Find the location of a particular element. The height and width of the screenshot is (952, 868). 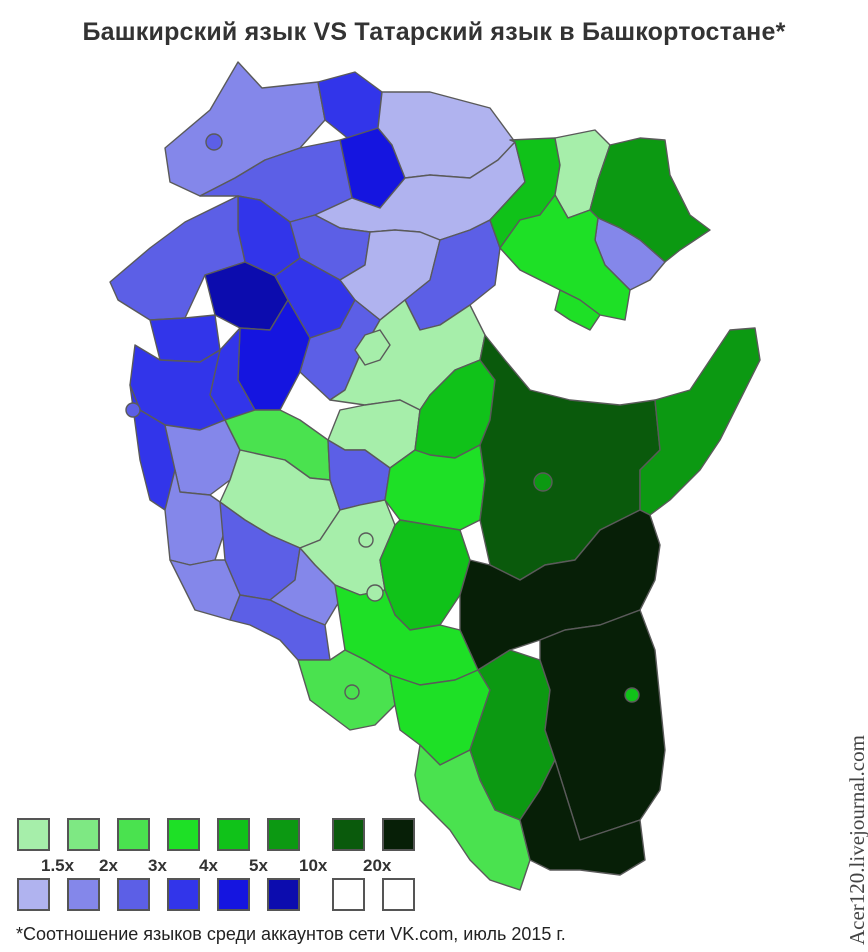

legend-ratio-label: 2x is located at coordinates (108, 865).